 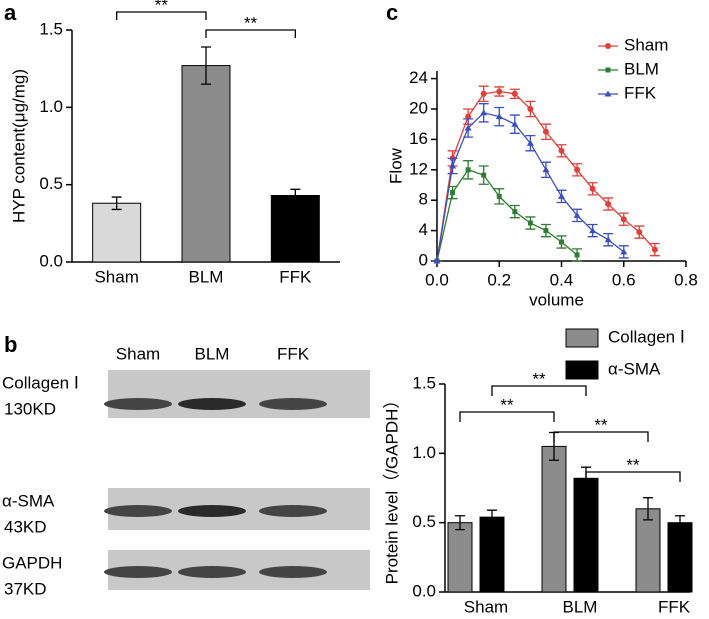 I want to click on panel-label: b, so click(x=10, y=344).